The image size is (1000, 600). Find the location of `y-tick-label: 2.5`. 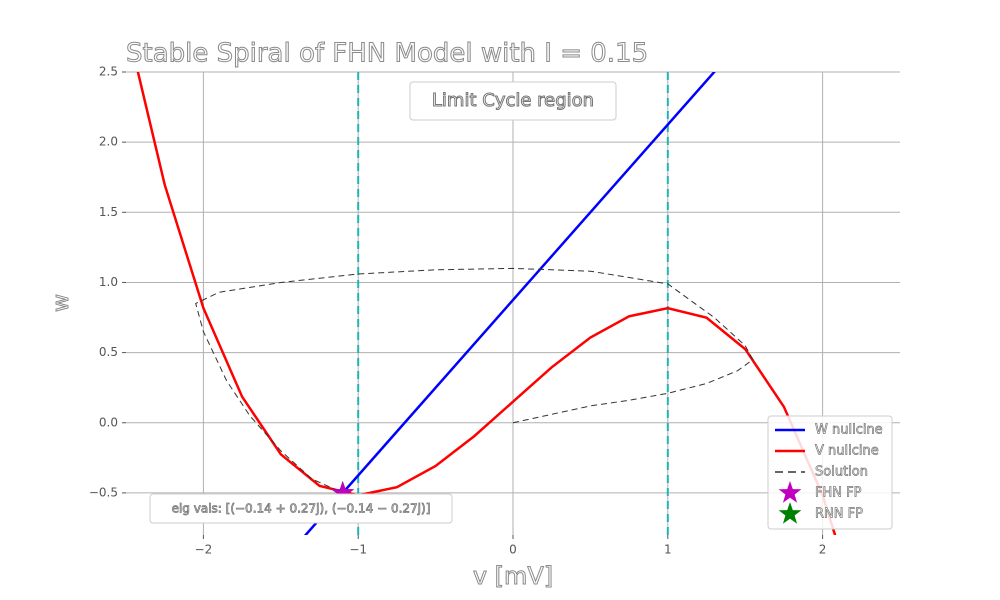

y-tick-label: 2.5 is located at coordinates (108, 72).